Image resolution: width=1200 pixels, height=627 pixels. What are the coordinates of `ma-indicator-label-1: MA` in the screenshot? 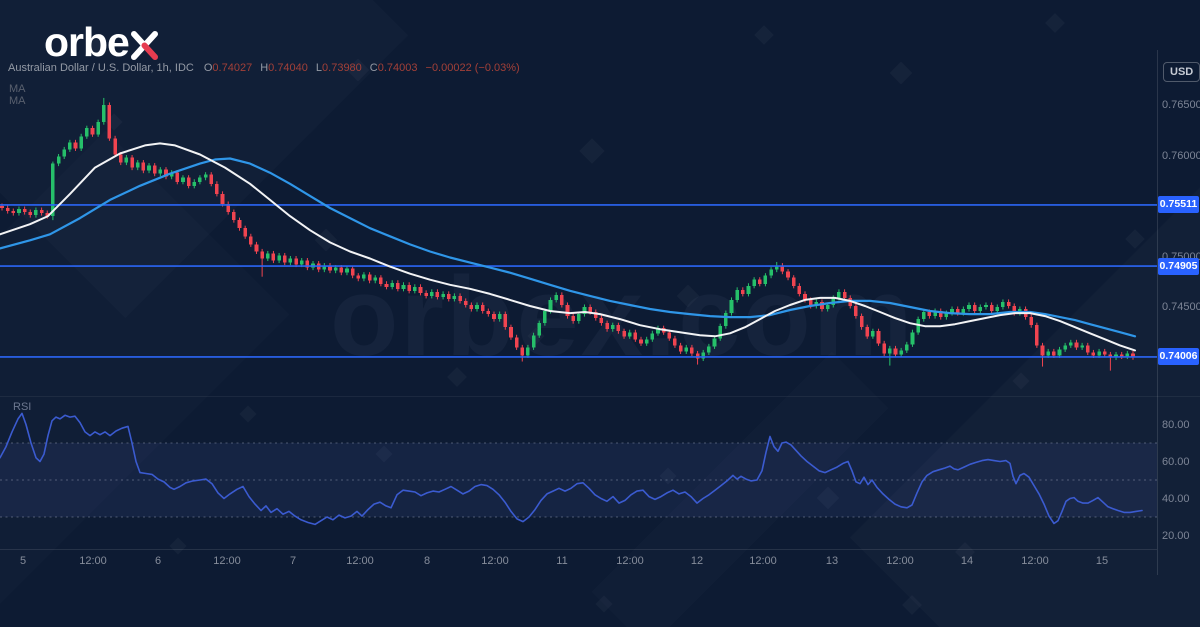 It's located at (17, 89).